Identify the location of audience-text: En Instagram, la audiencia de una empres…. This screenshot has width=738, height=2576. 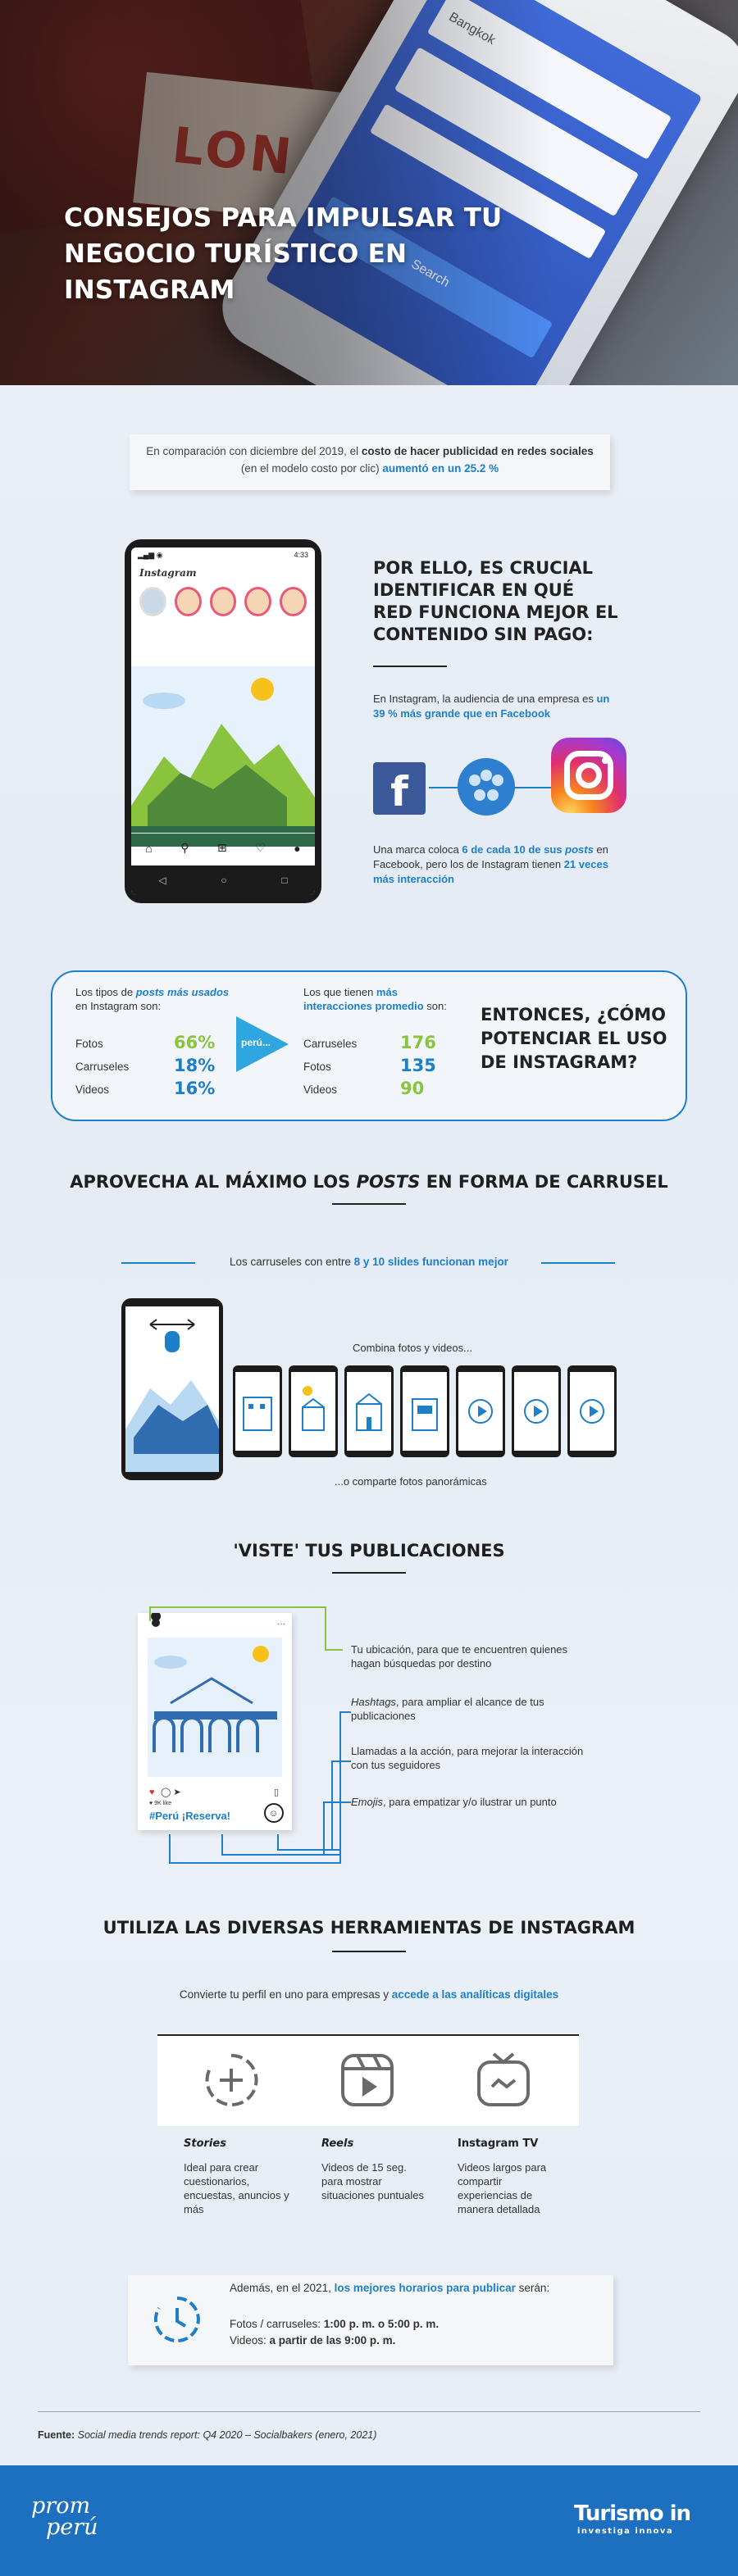
(491, 706).